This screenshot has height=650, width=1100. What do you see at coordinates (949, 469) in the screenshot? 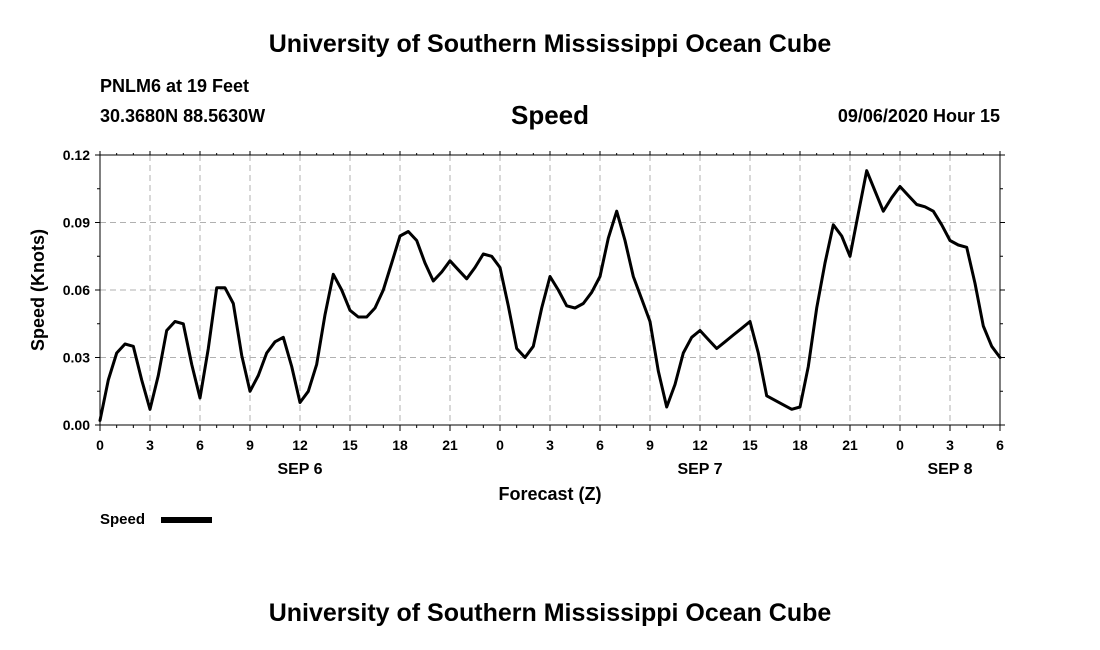
I see `date-label: SEP 8` at bounding box center [949, 469].